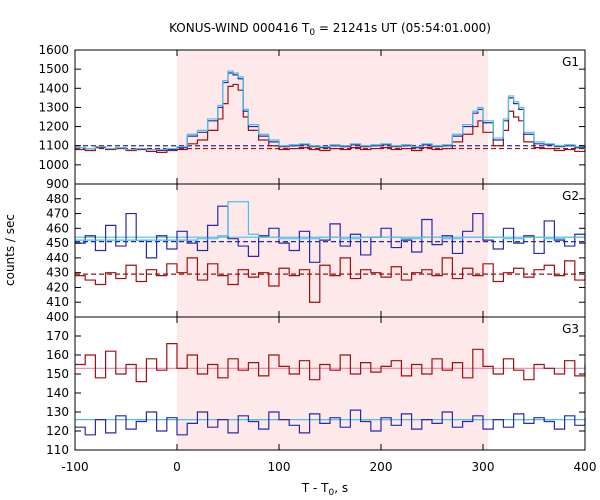  What do you see at coordinates (57, 355) in the screenshot?
I see `y-tick-label-g3: 160` at bounding box center [57, 355].